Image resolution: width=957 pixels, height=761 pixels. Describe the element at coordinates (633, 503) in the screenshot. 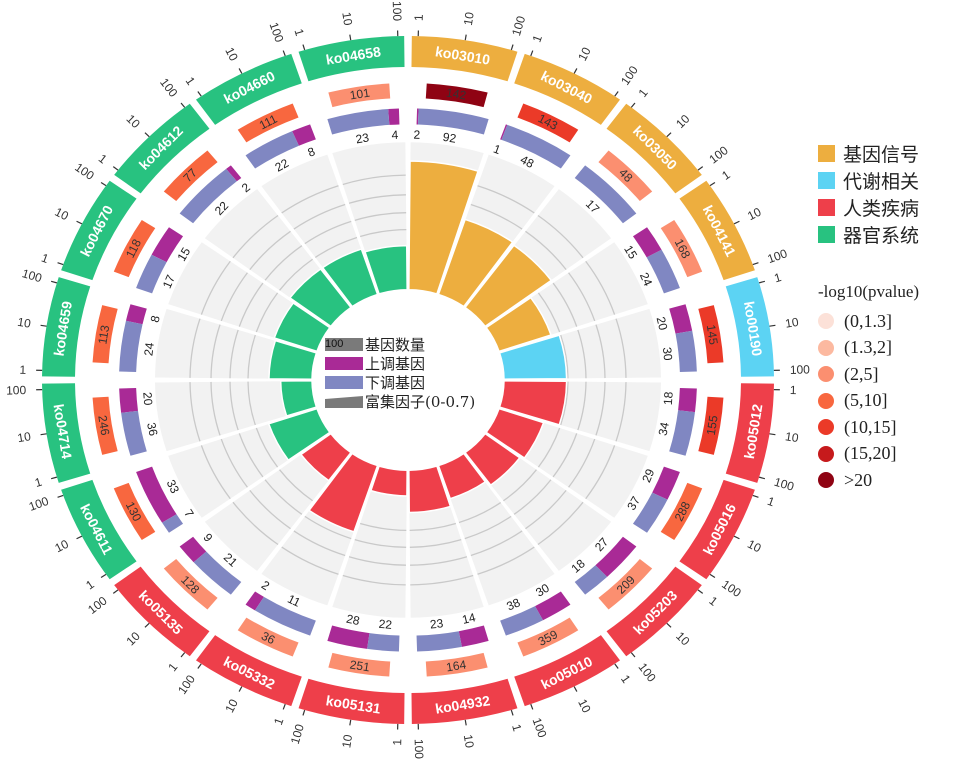

I see `down-gene-label: 37` at that location.